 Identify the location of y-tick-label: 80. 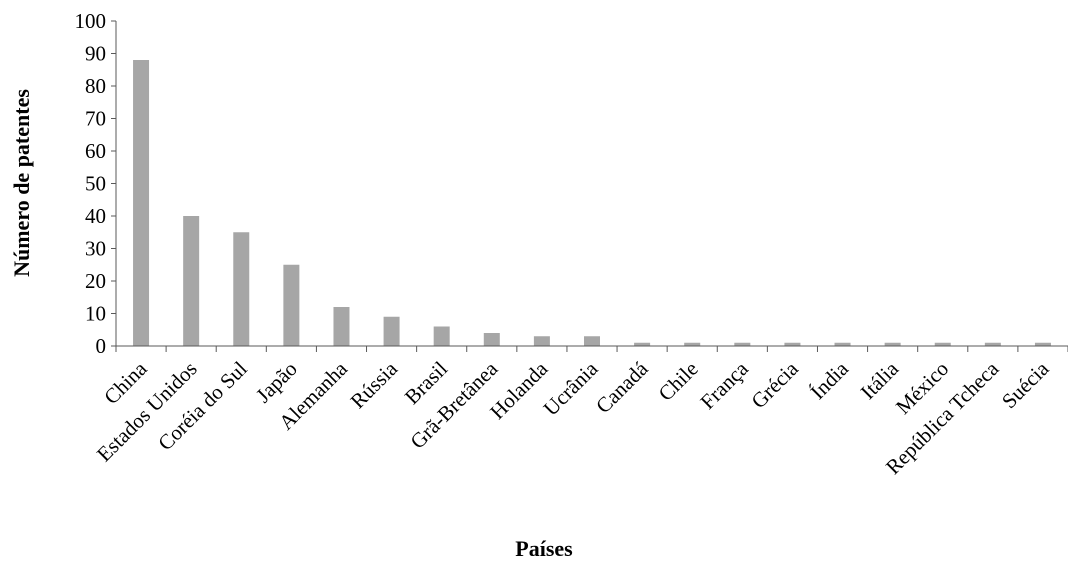
(95, 86).